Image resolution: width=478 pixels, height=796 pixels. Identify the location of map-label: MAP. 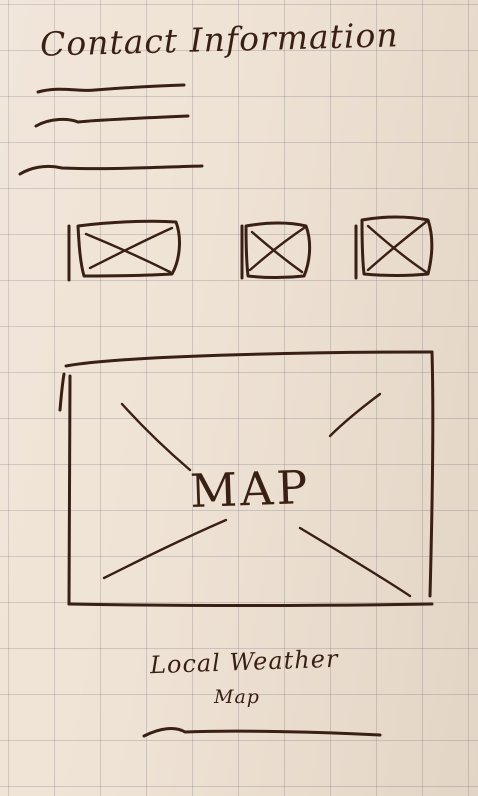
(250, 489).